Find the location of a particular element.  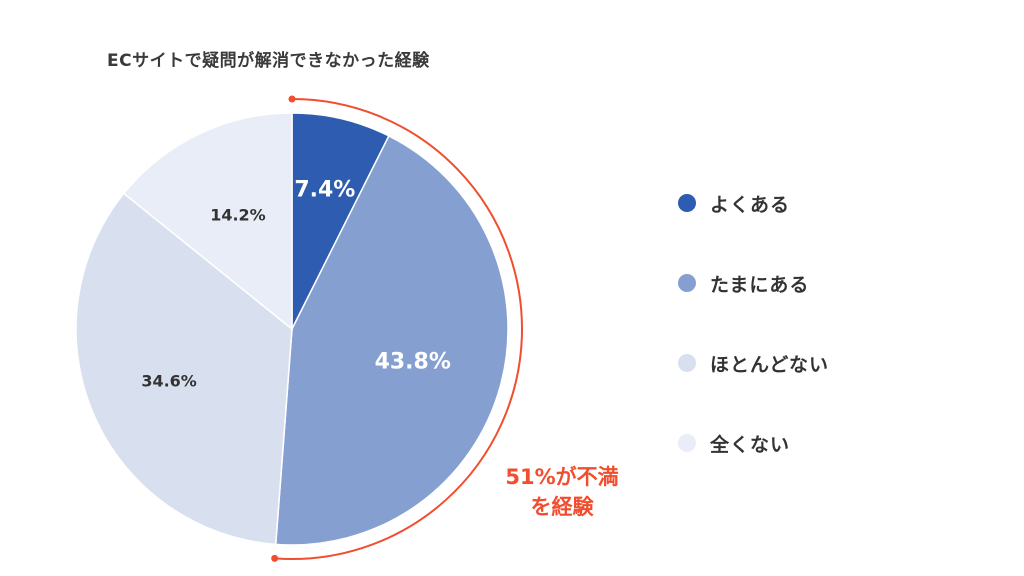

dissatisfaction-annotation: 51%が不満 を経験 is located at coordinates (562, 492).